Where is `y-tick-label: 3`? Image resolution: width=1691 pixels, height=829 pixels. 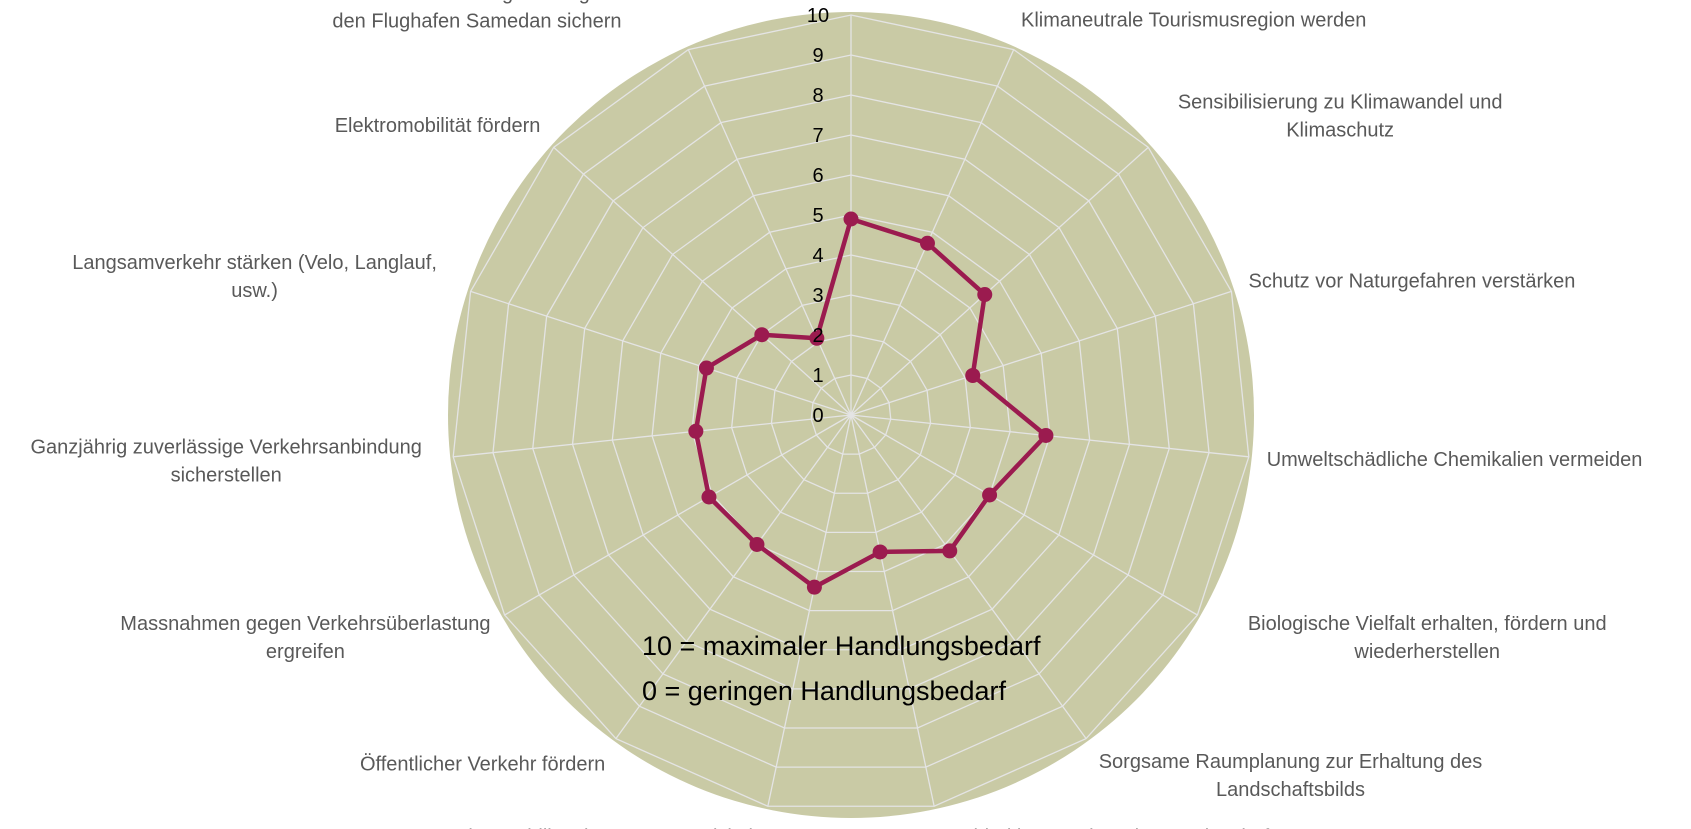
y-tick-label: 3 is located at coordinates (817, 296).